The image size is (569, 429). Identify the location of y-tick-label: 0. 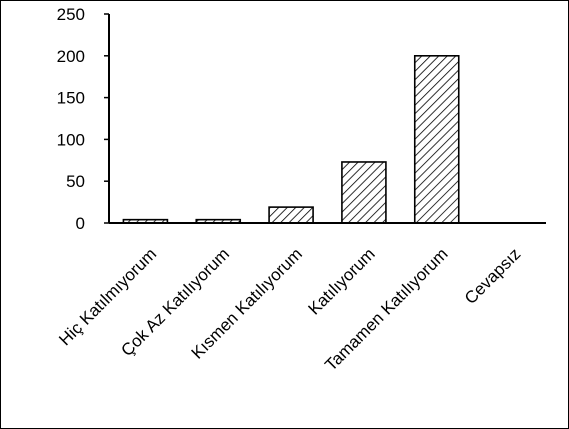
(80, 223).